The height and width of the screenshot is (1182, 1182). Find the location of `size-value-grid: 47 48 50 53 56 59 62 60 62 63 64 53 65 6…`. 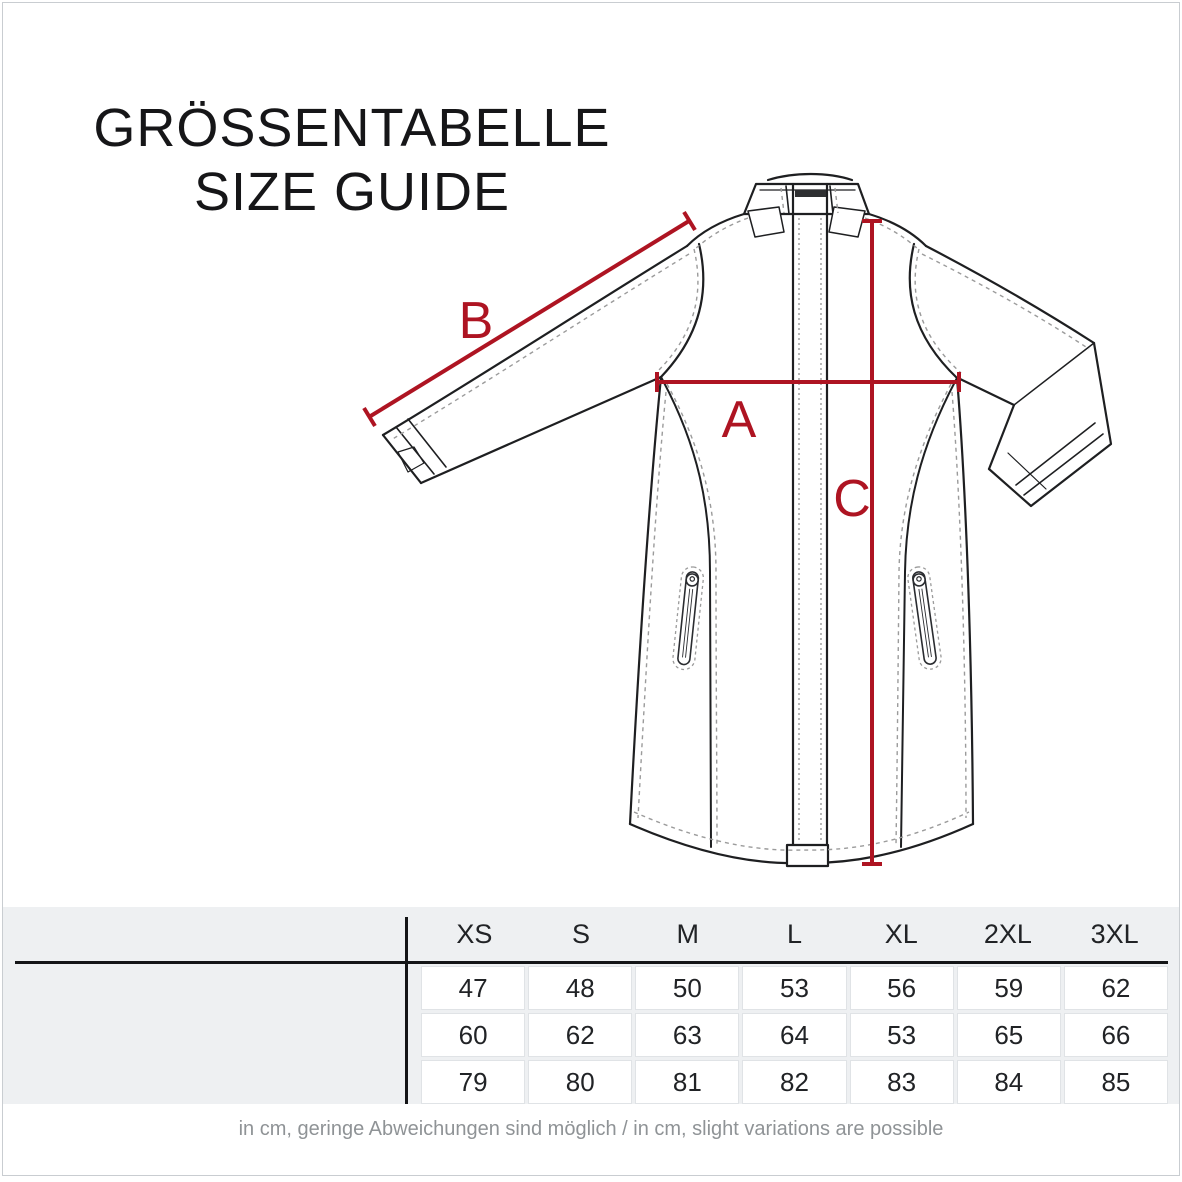

size-value-grid: 47 48 50 53 56 59 62 60 62 63 64 53 65 6… is located at coordinates (794, 1035).